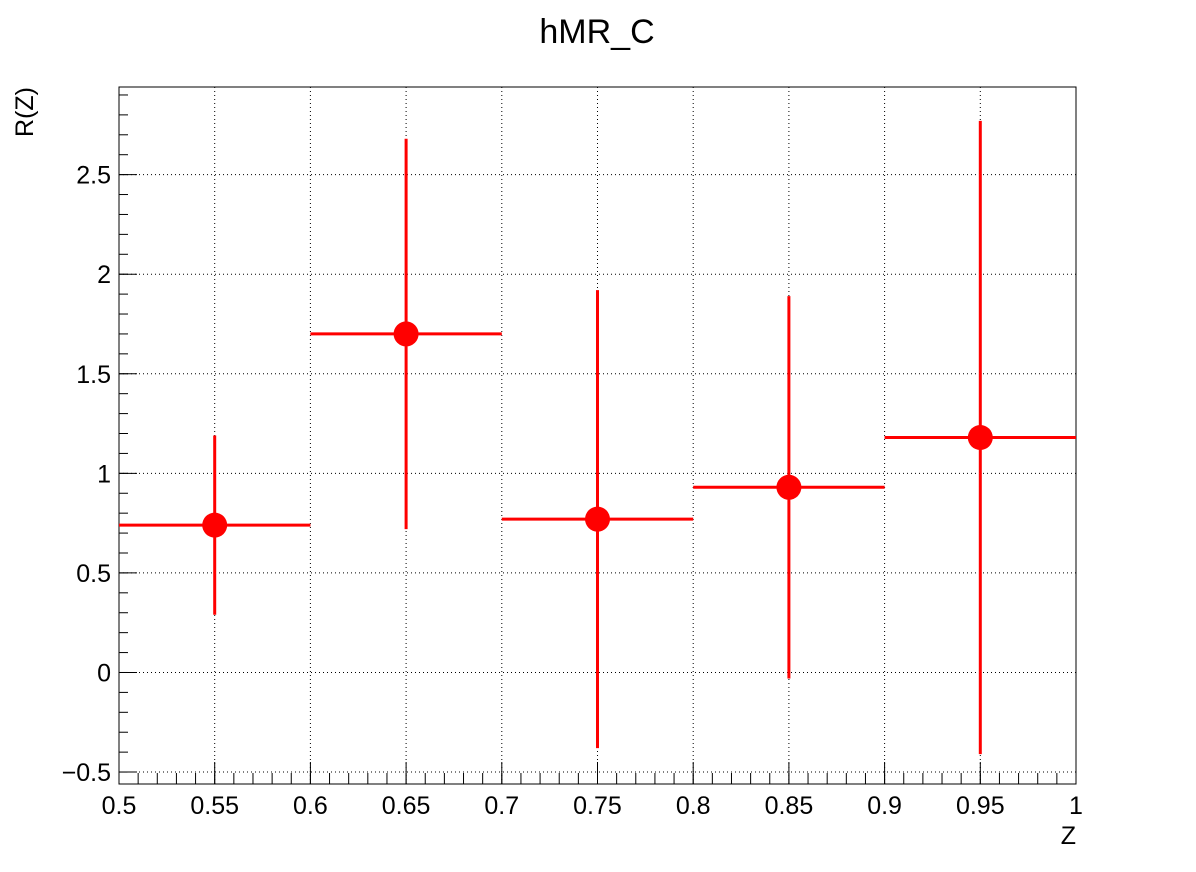 The height and width of the screenshot is (872, 1196). Describe the element at coordinates (884, 806) in the screenshot. I see `x-tick-label: 0.9` at that location.